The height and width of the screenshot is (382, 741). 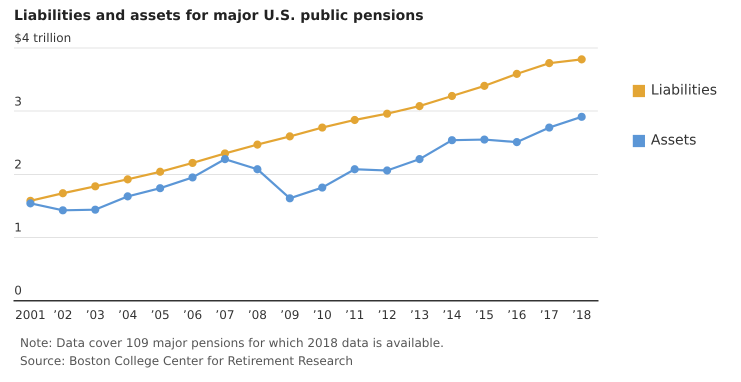 What do you see at coordinates (18, 227) in the screenshot?
I see `y-tick-label: 1` at bounding box center [18, 227].